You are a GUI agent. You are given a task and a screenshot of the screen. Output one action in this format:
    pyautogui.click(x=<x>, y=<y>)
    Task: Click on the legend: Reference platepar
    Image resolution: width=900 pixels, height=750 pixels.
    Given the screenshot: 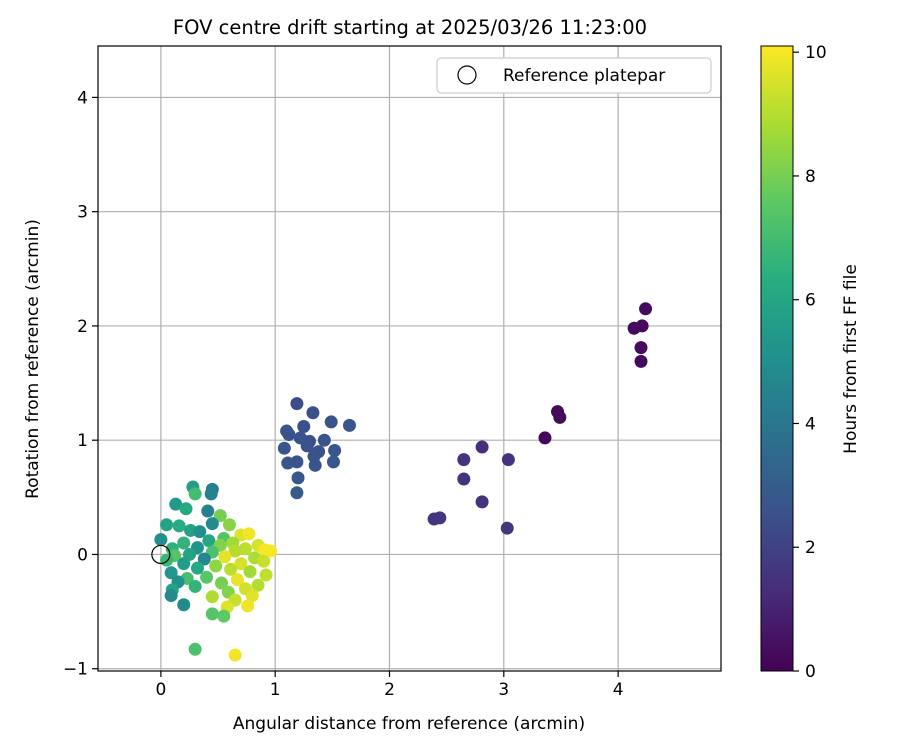 What is the action you would take?
    pyautogui.click(x=574, y=75)
    